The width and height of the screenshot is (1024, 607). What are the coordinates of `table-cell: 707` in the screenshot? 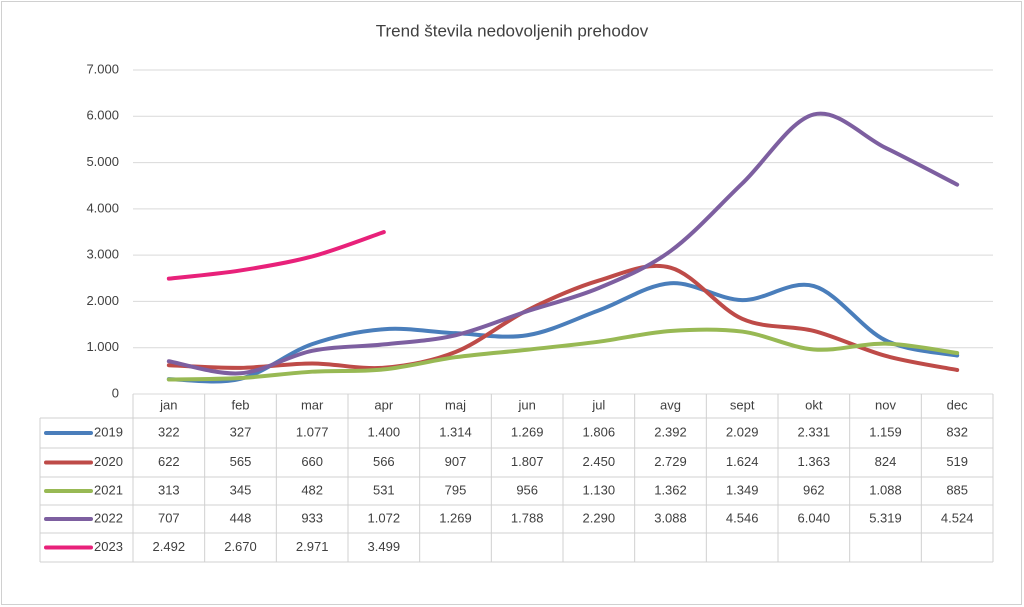 It's located at (169, 517).